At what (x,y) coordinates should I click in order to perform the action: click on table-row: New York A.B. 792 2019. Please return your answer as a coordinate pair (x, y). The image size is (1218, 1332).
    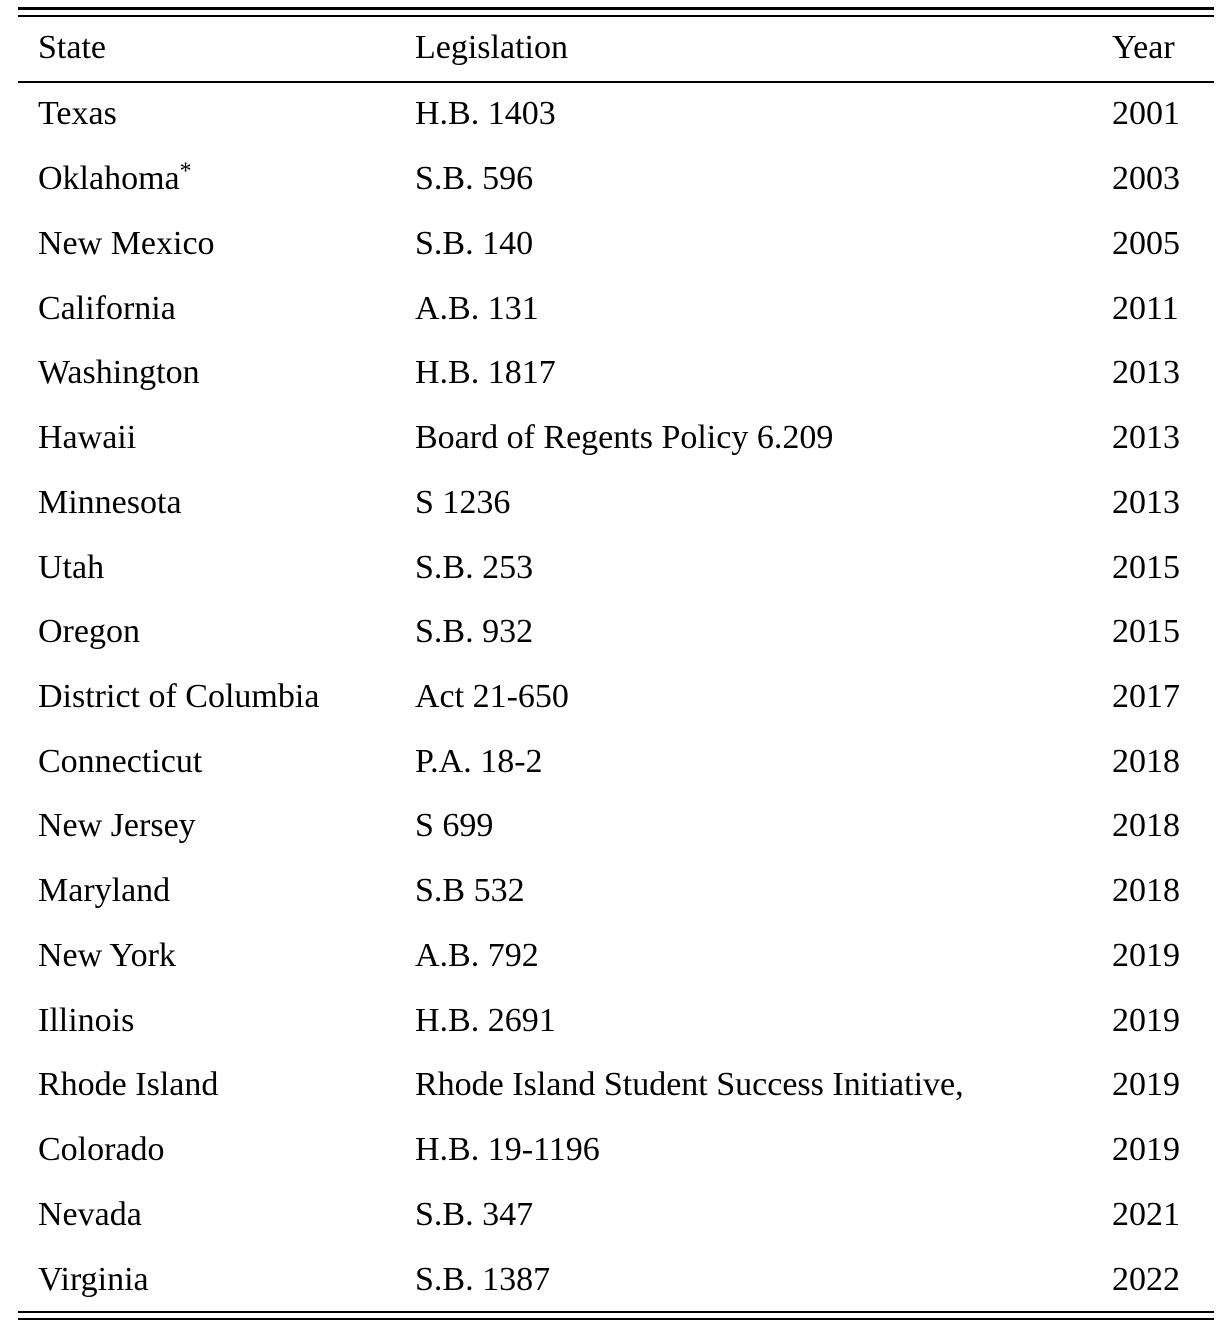
    Looking at the image, I should click on (618, 956).